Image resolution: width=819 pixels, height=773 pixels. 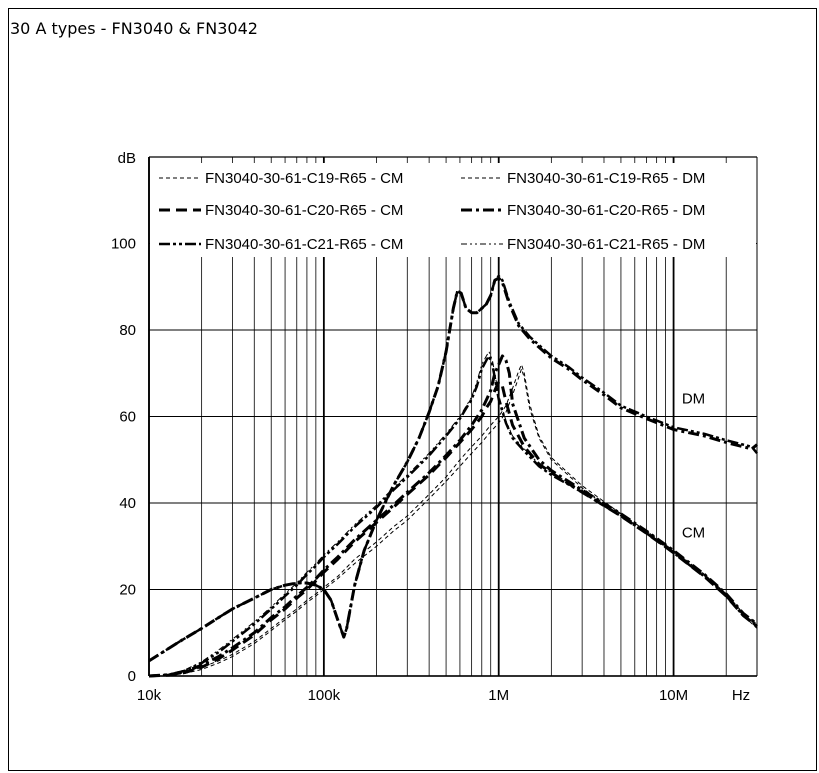 What do you see at coordinates (304, 178) in the screenshot?
I see `legend-label: FN3040-30-61-C19-R65 - CM` at bounding box center [304, 178].